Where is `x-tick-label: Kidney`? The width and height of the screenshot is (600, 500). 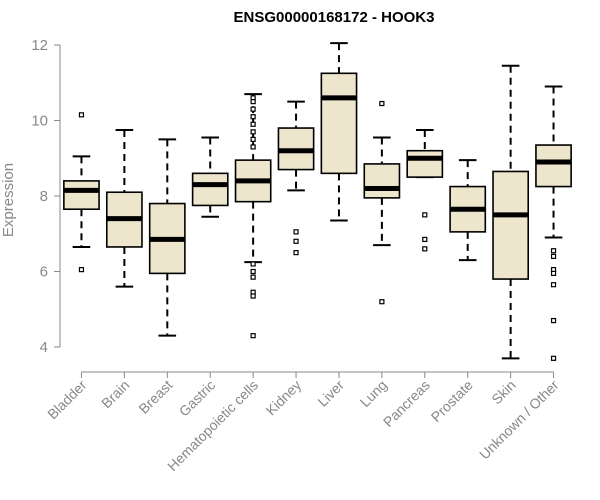 x-tick-label: Kidney is located at coordinates (284, 398).